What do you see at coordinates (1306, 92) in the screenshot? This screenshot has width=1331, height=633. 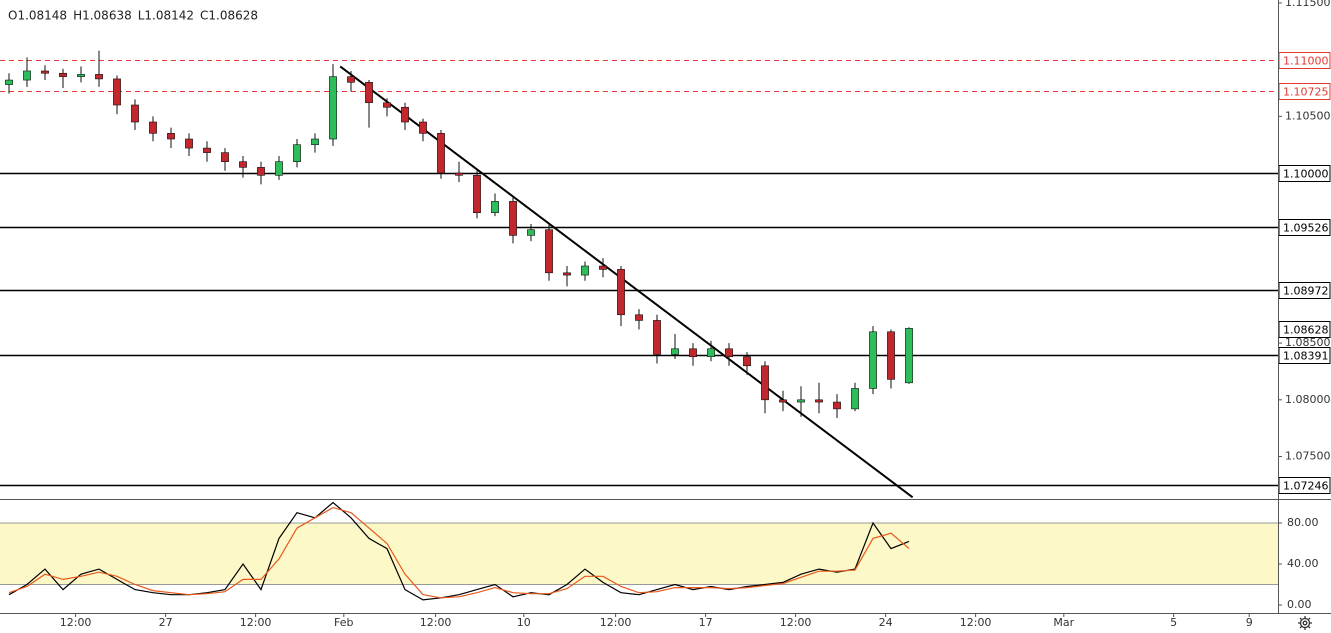 I see `level-label: 1.10725` at bounding box center [1306, 92].